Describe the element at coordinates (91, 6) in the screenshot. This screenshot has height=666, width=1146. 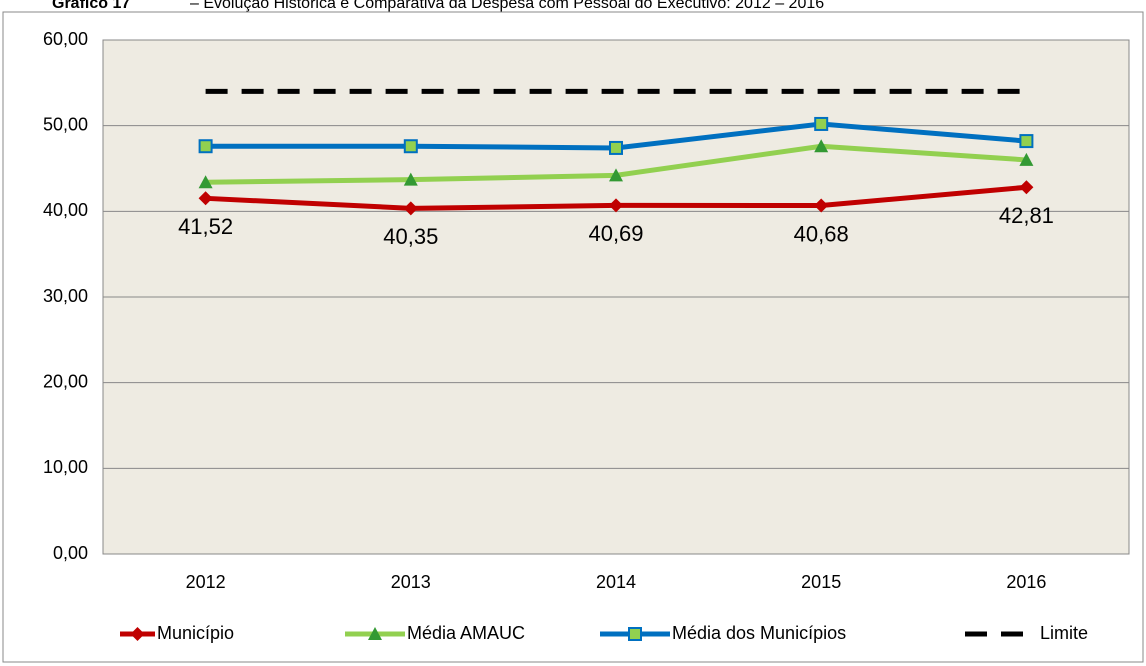
I see `figure-label: Gráfico 17` at that location.